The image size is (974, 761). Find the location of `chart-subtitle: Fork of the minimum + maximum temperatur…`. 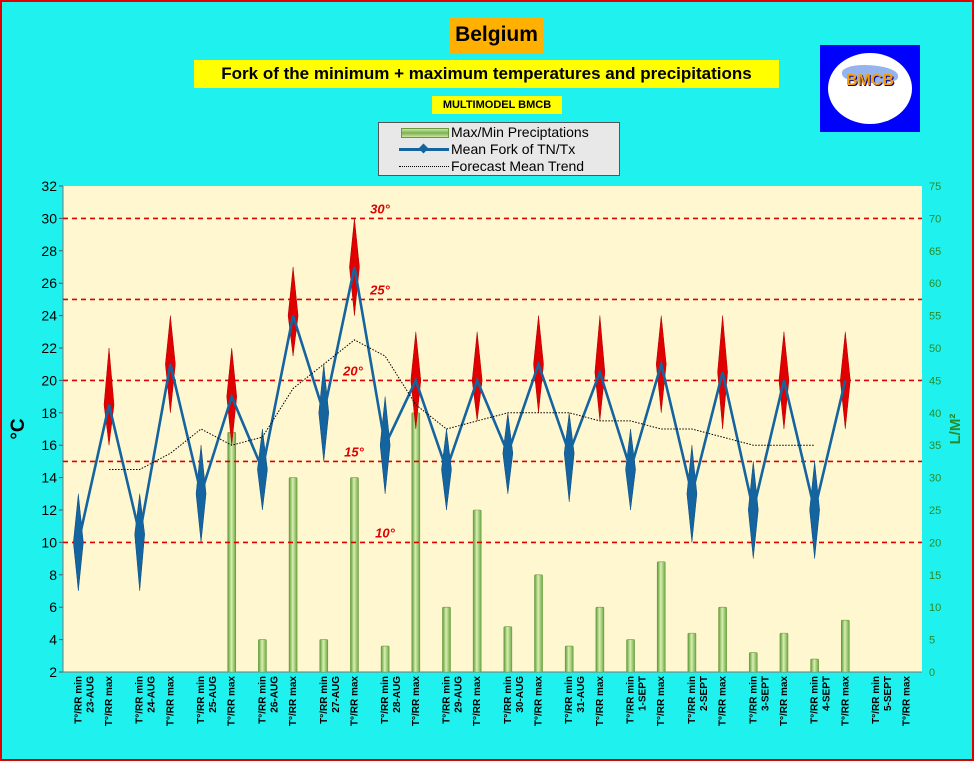

chart-subtitle: Fork of the minimum + maximum temperatur… is located at coordinates (486, 74).